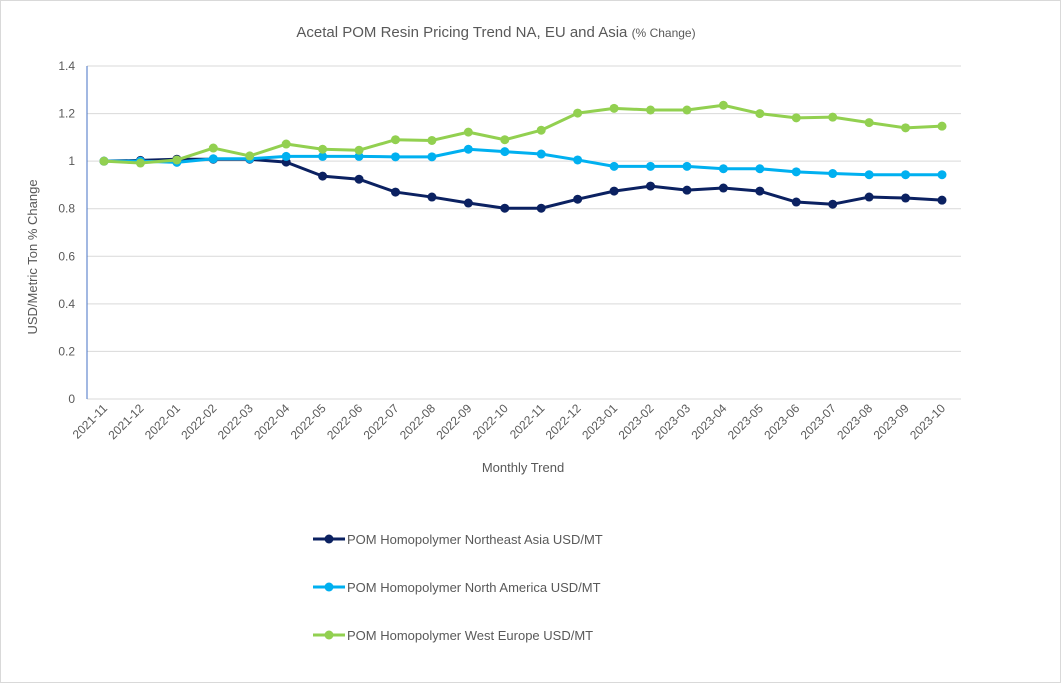 The image size is (1061, 689). I want to click on x-tick-label: 2023-05, so click(745, 421).